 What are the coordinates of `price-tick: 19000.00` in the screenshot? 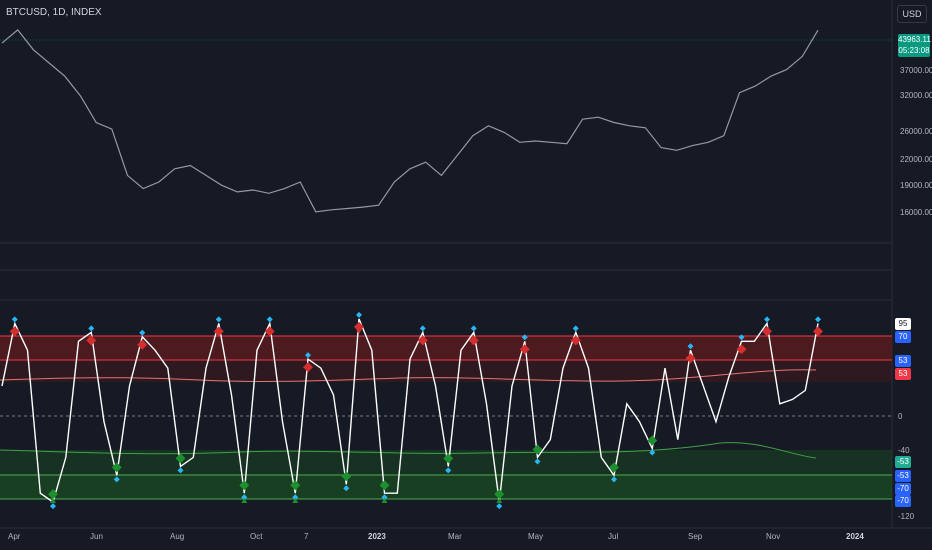 It's located at (916, 185).